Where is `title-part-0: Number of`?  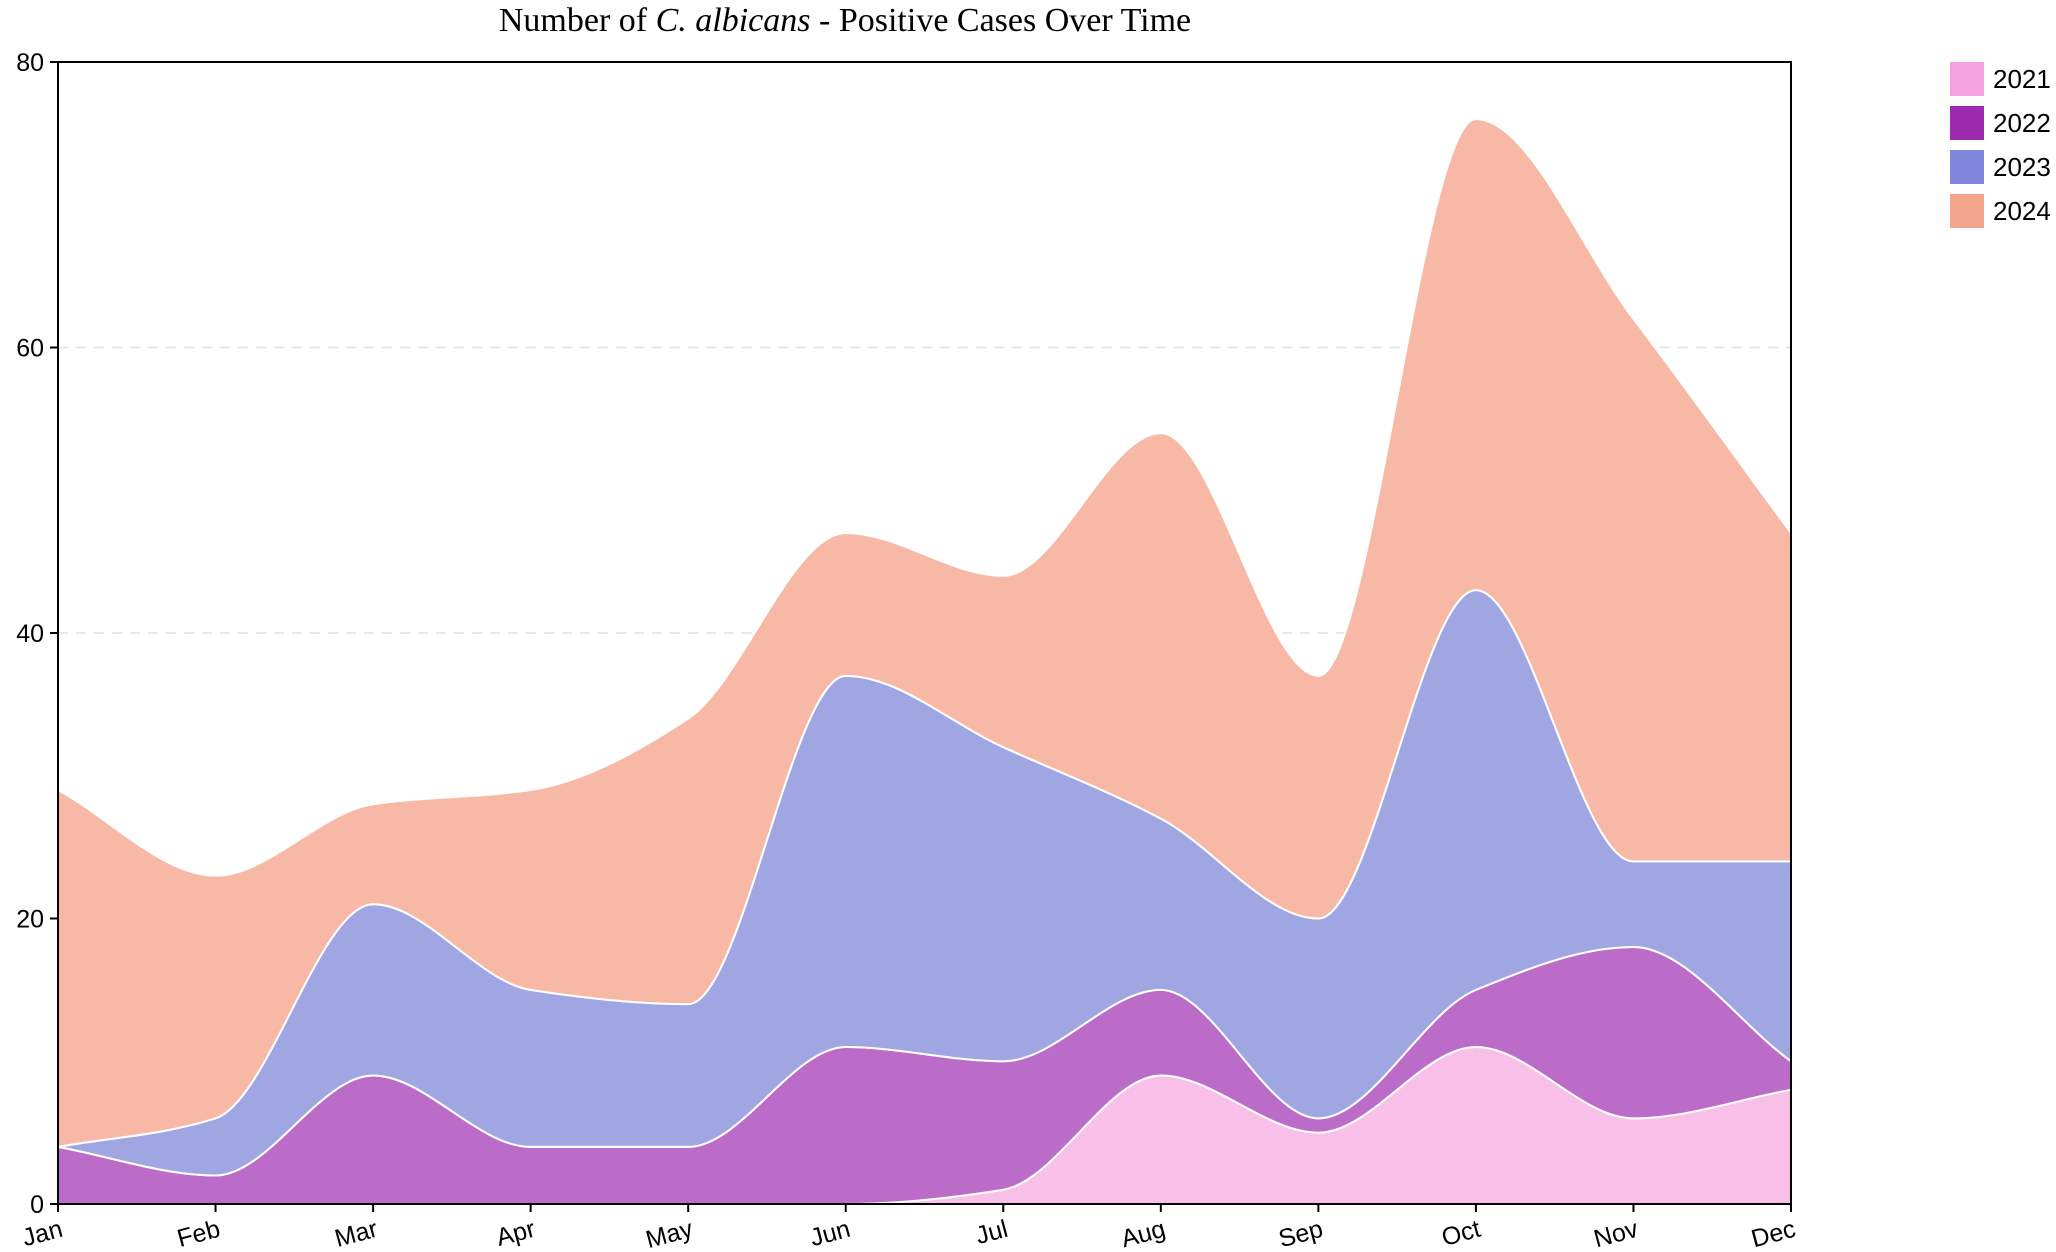 title-part-0: Number of is located at coordinates (577, 20).